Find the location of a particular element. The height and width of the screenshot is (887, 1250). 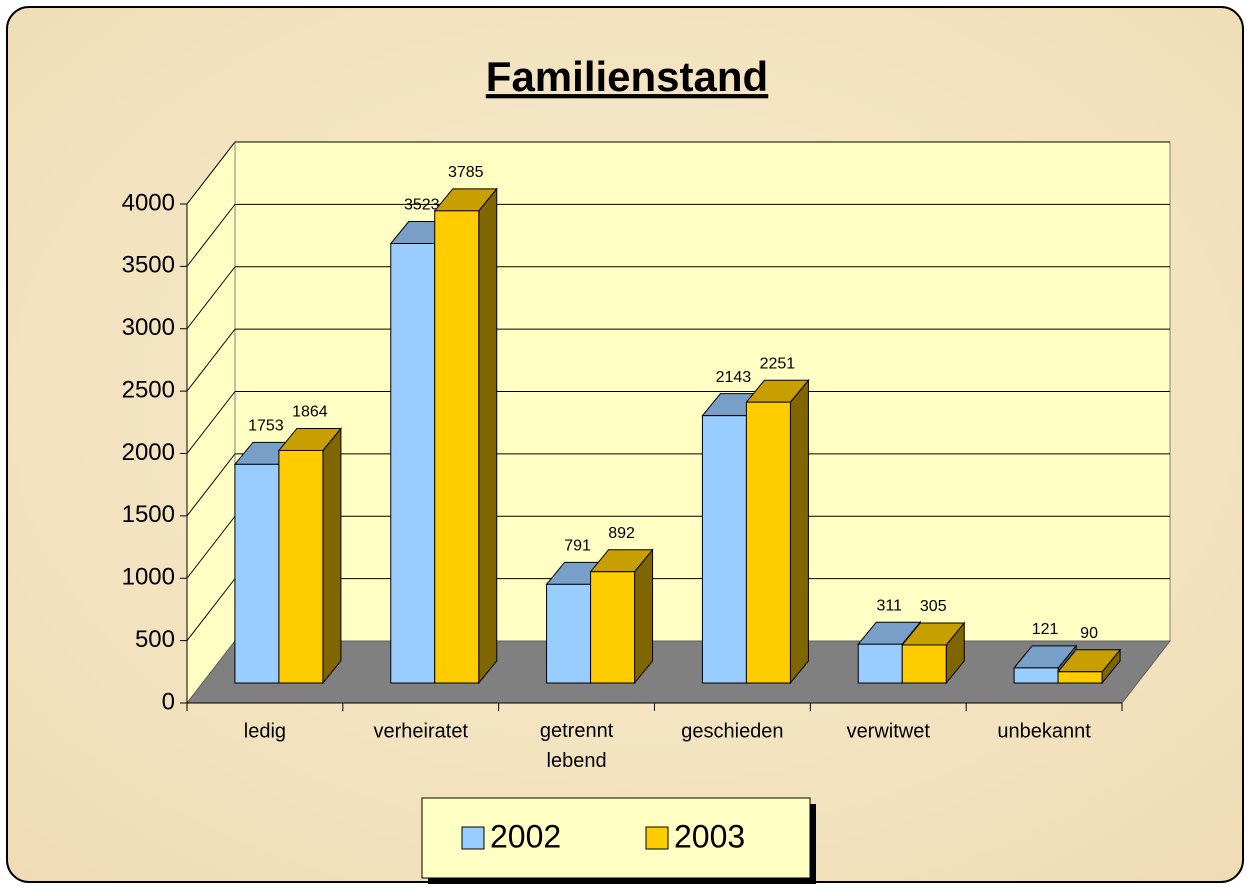

y-tick-label: 4000 is located at coordinates (148, 202).